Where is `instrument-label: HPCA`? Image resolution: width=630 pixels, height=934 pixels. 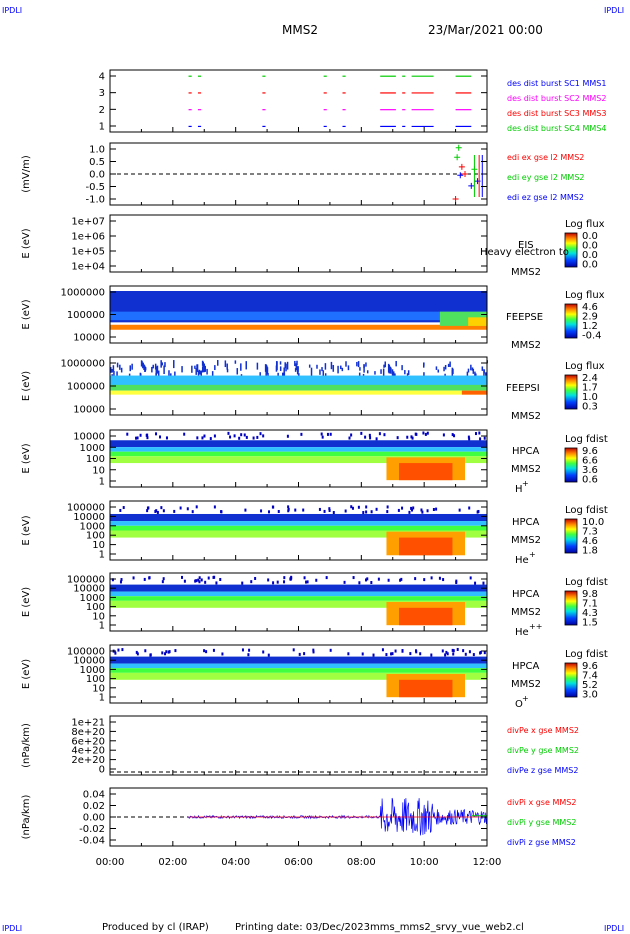 instrument-label: HPCA is located at coordinates (526, 522).